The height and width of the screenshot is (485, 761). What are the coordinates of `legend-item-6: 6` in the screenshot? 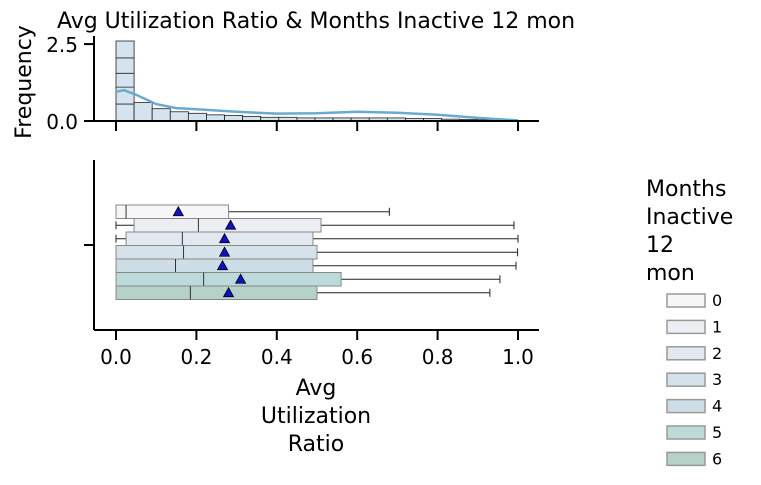 It's located at (694, 458).